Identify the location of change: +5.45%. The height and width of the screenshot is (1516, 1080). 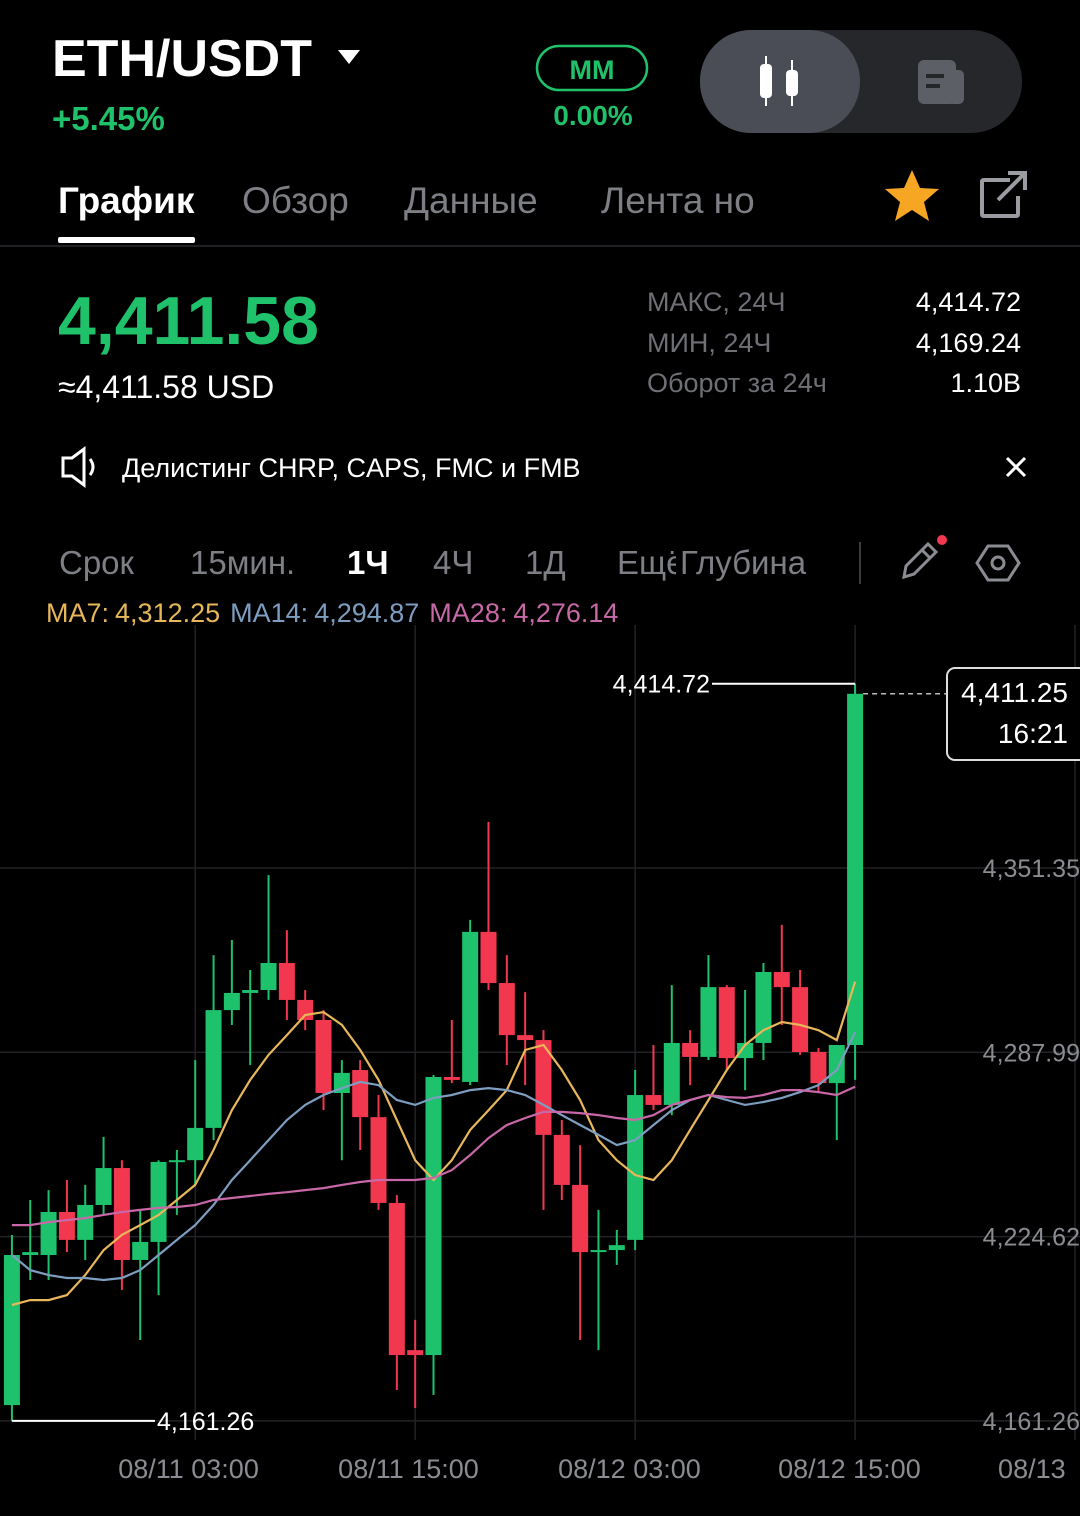
(108, 118).